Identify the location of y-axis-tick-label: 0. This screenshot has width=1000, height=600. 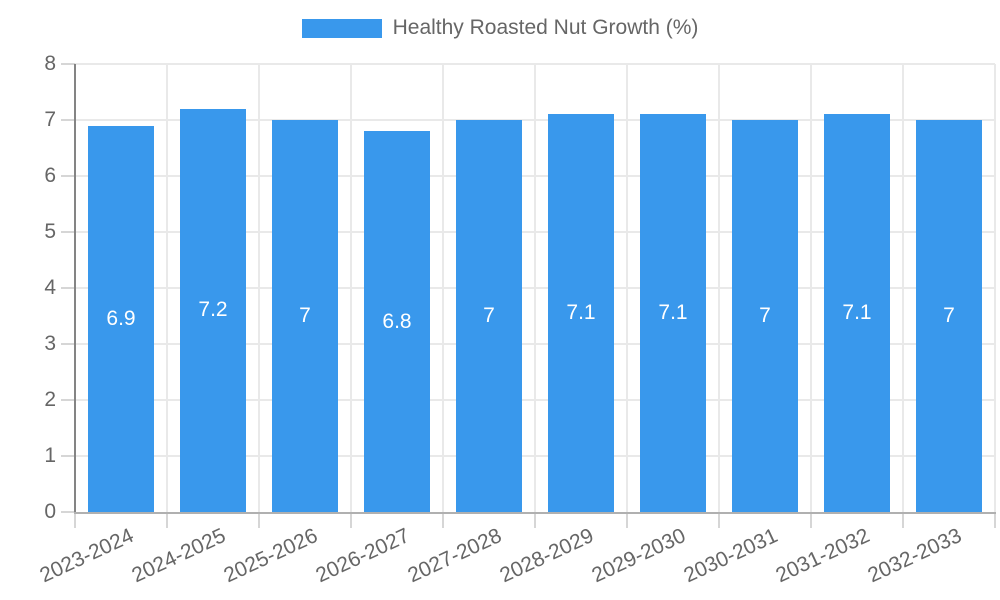
(50, 511).